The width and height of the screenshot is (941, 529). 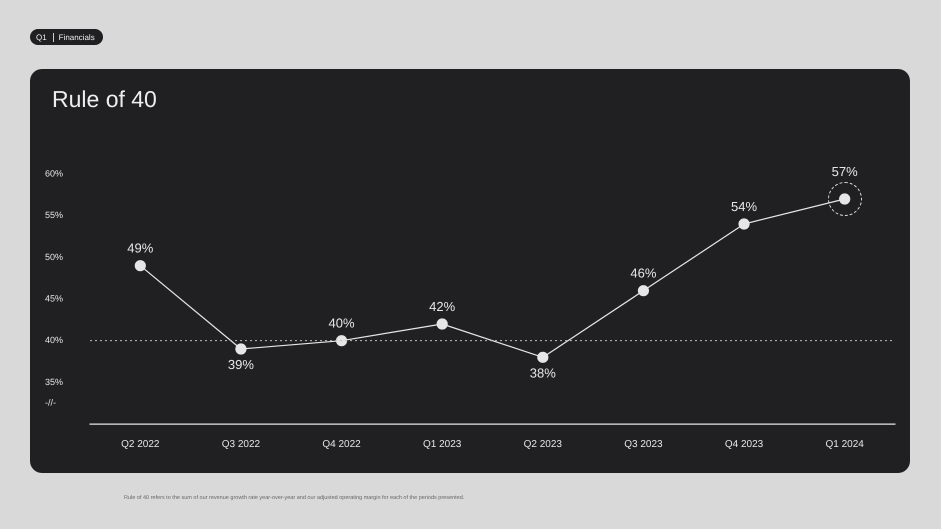 What do you see at coordinates (744, 206) in the screenshot?
I see `data-label: 54%` at bounding box center [744, 206].